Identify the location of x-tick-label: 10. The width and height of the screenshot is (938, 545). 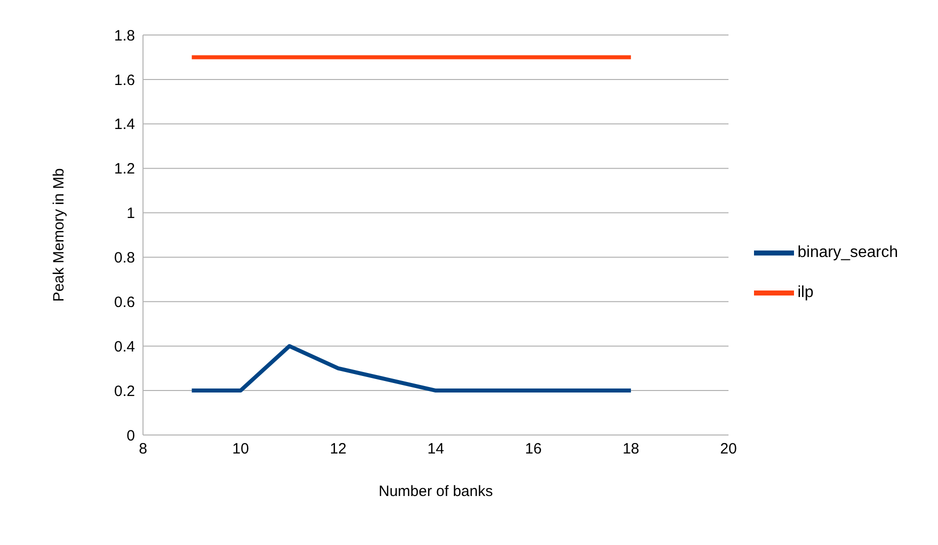
(240, 449).